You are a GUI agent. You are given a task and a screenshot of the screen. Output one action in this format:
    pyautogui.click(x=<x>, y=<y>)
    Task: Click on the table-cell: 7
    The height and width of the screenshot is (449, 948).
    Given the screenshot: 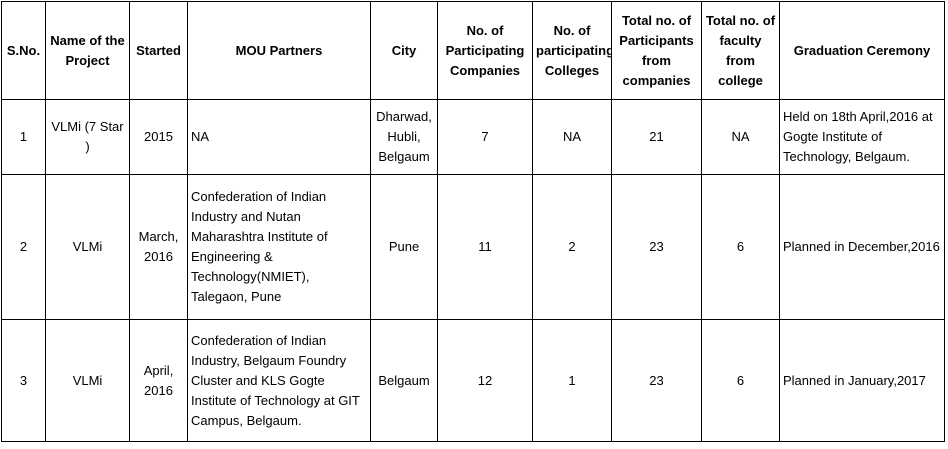 What is the action you would take?
    pyautogui.click(x=485, y=137)
    